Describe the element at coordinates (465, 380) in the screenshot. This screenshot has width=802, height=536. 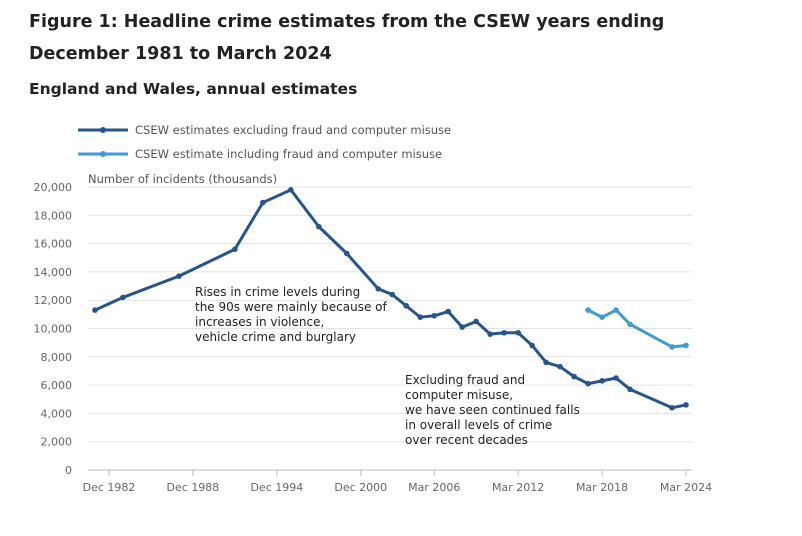
I see `annotation-line: Excluding fraud and` at that location.